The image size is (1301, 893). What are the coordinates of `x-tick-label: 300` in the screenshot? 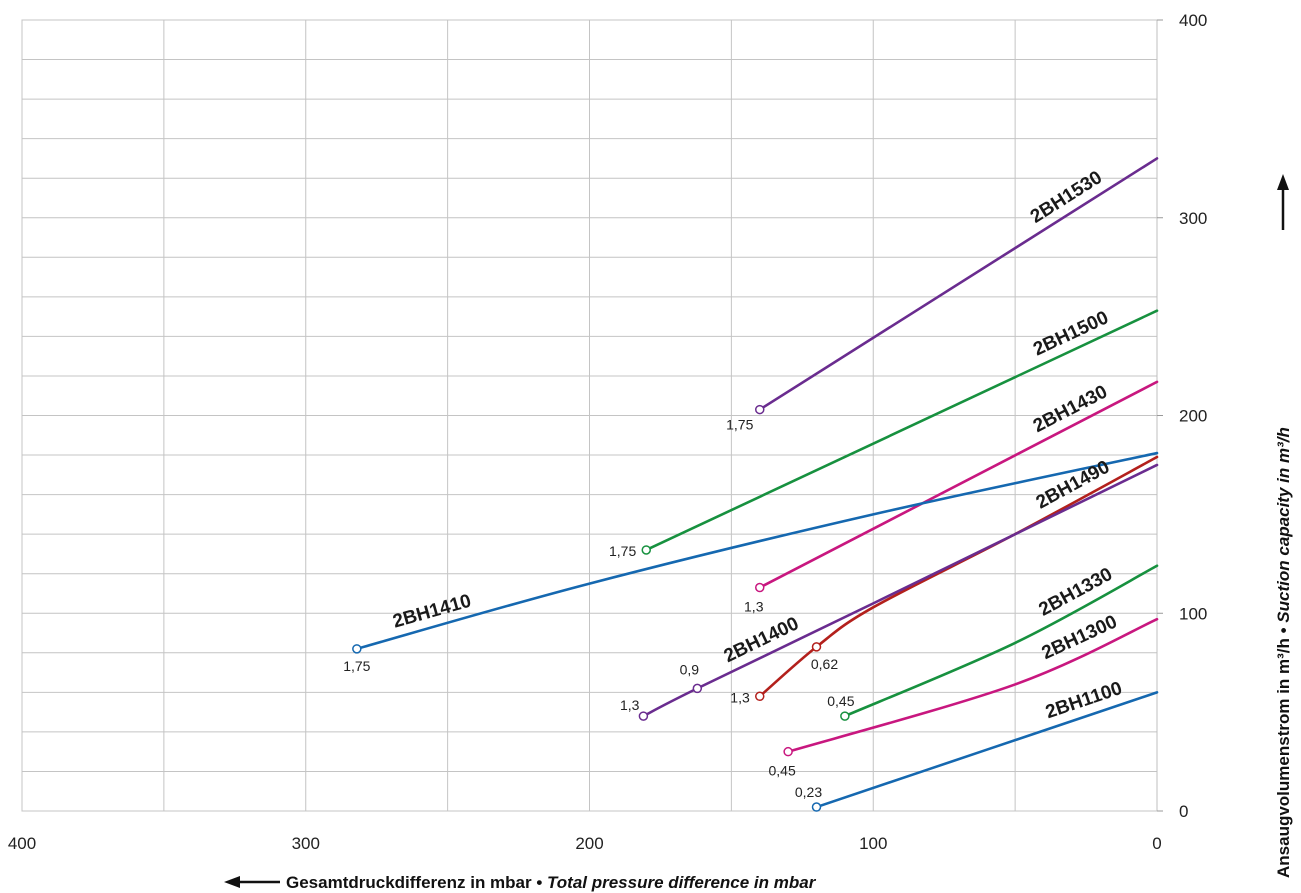 It's located at (306, 843).